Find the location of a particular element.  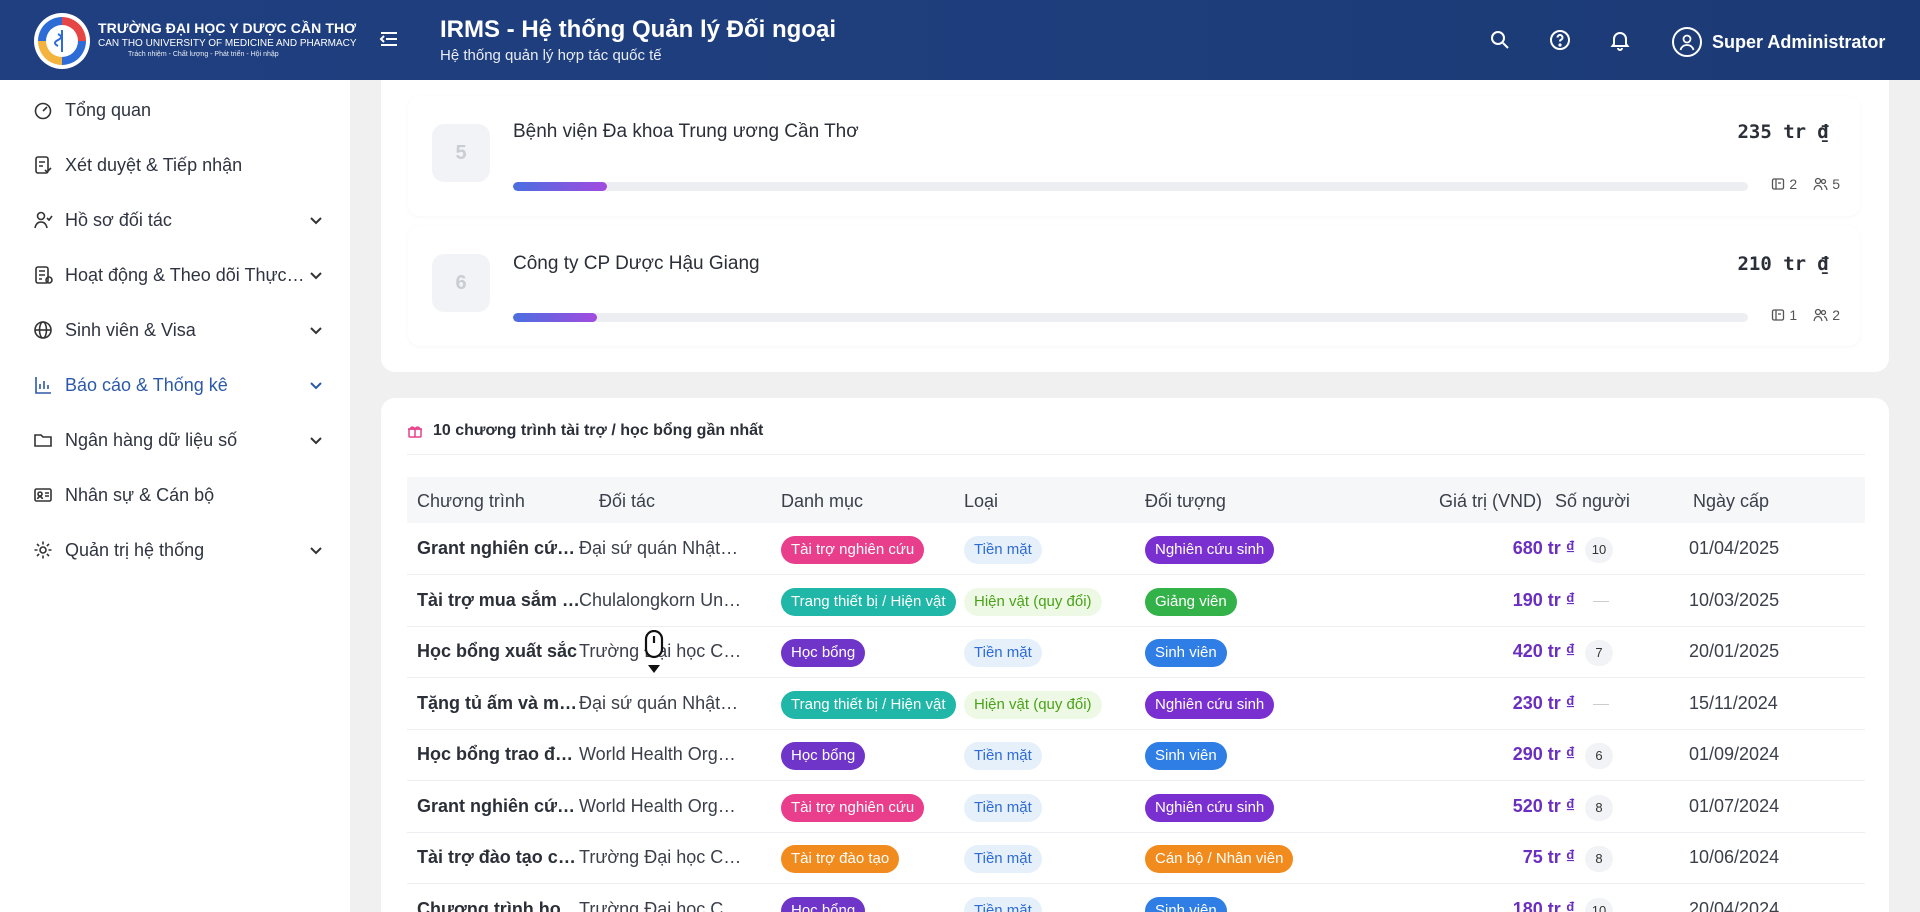

partner-rank: 5 is located at coordinates (461, 153).